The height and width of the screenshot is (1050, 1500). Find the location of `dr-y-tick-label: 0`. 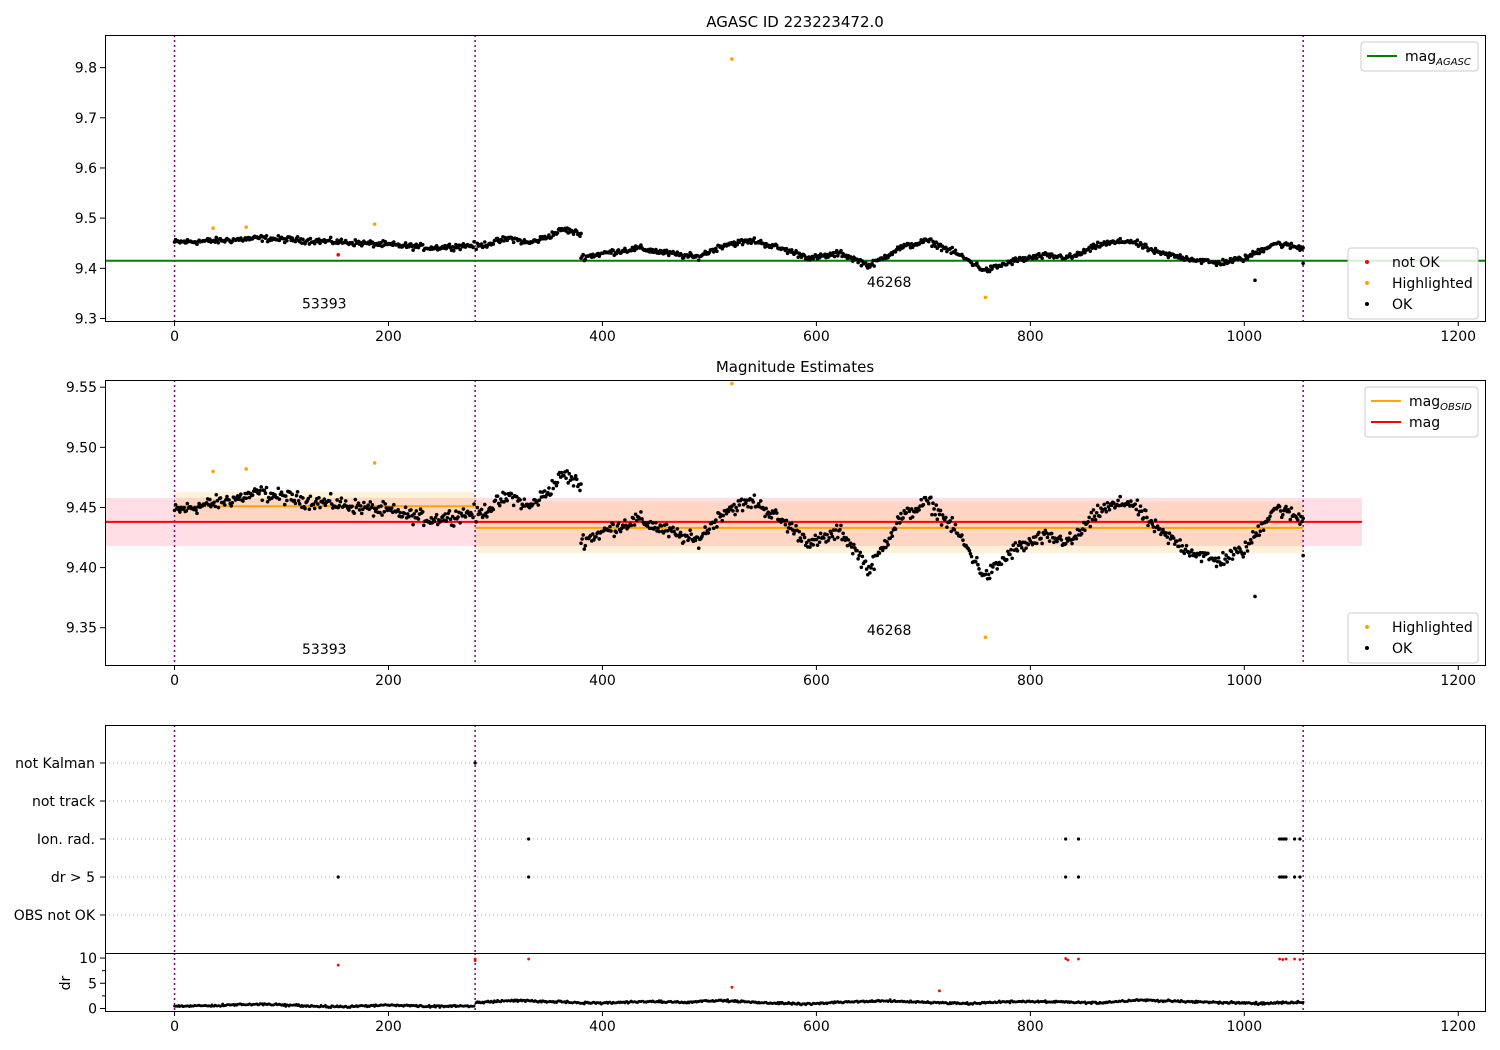

dr-y-tick-label: 0 is located at coordinates (92, 1009).